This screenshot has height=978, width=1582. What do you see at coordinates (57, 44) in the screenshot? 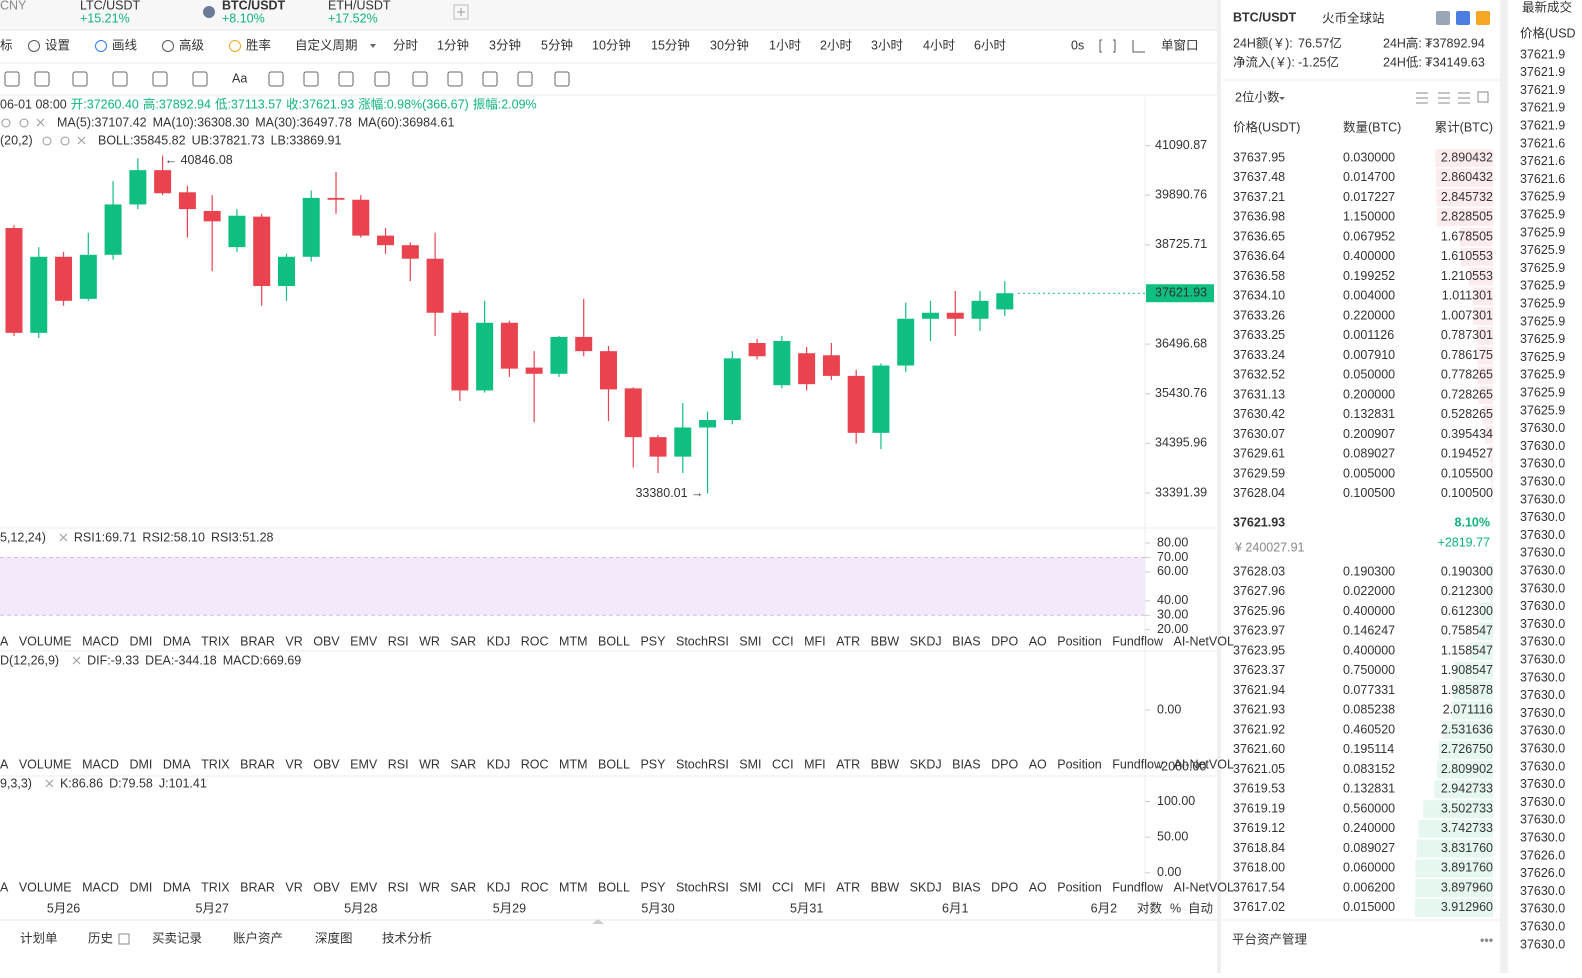
I see `toolbar-item: 设置` at bounding box center [57, 44].